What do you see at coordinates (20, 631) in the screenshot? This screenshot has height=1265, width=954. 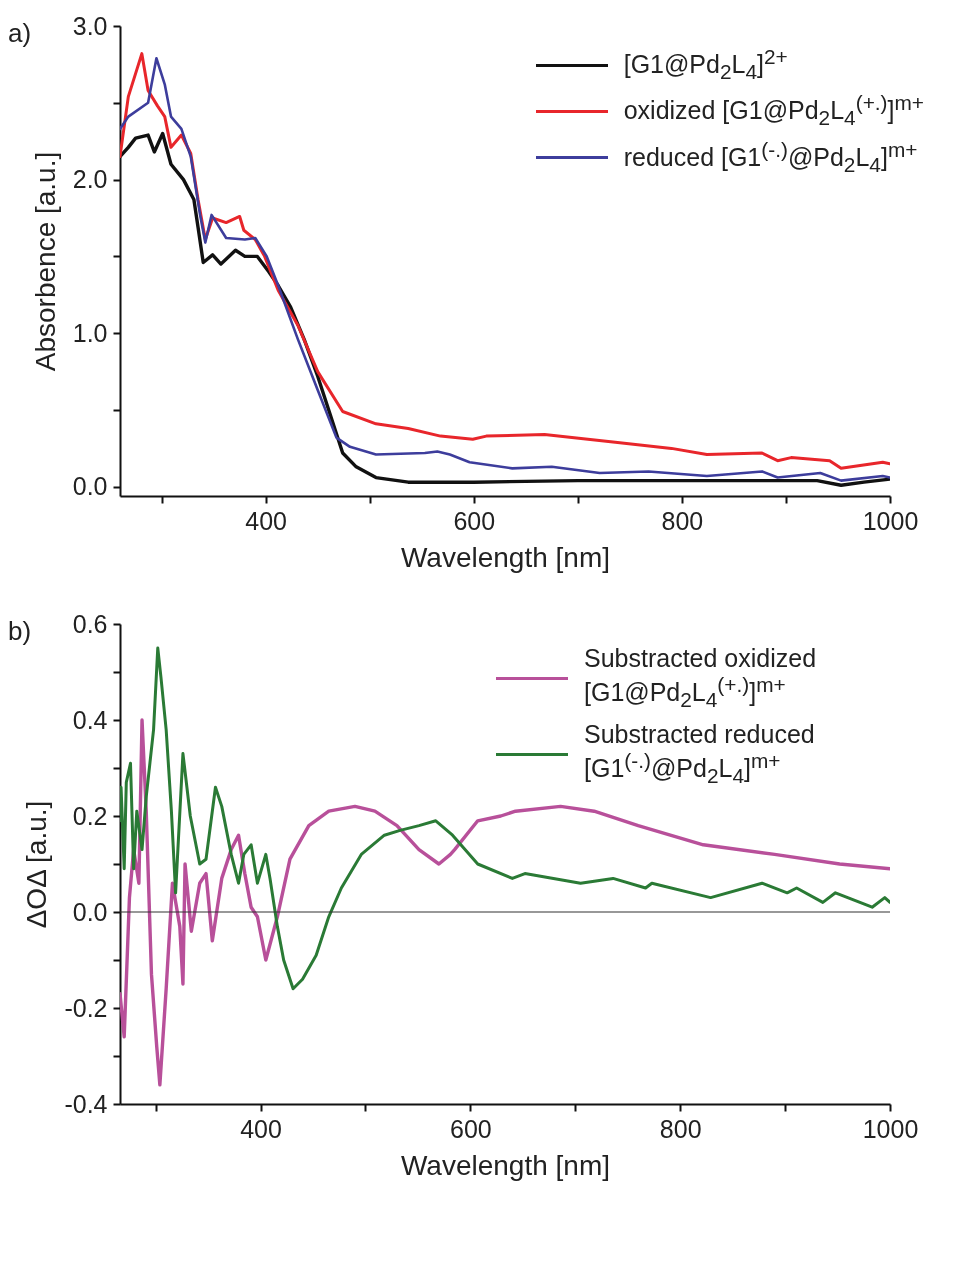 I see `text: b)` at bounding box center [20, 631].